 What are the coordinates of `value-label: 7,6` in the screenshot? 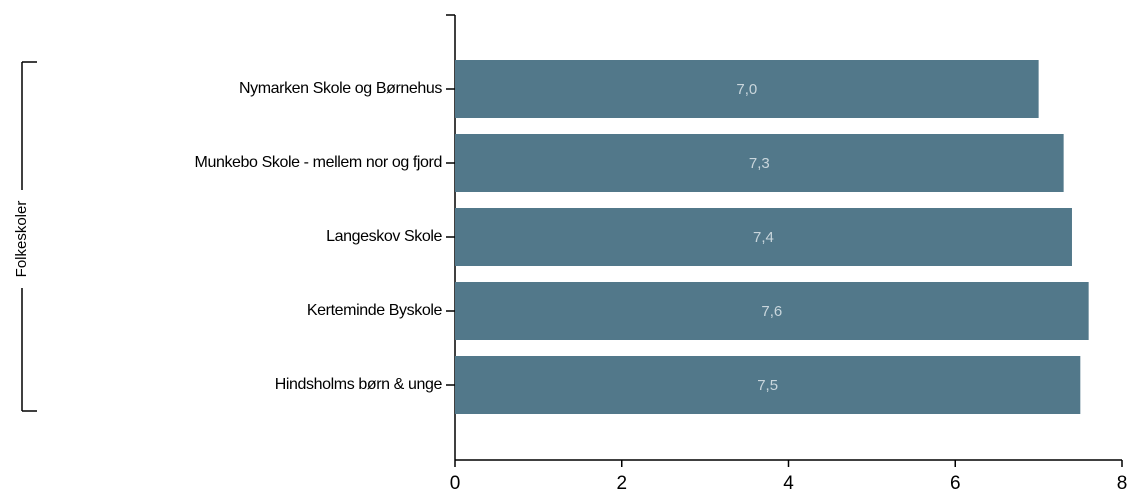 It's located at (771, 311).